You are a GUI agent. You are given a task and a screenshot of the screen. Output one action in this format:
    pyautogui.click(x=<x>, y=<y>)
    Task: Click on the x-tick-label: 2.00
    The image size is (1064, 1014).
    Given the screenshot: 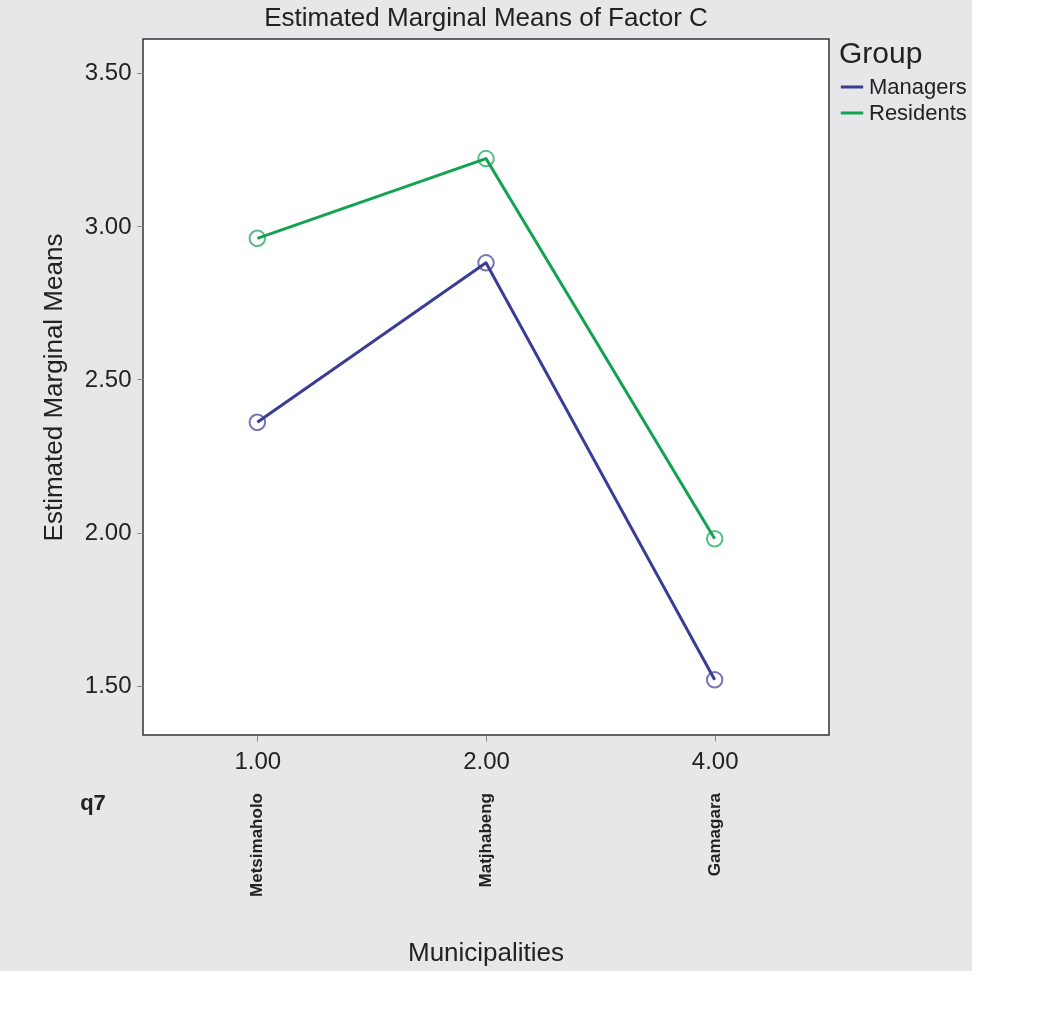 What is the action you would take?
    pyautogui.click(x=486, y=760)
    